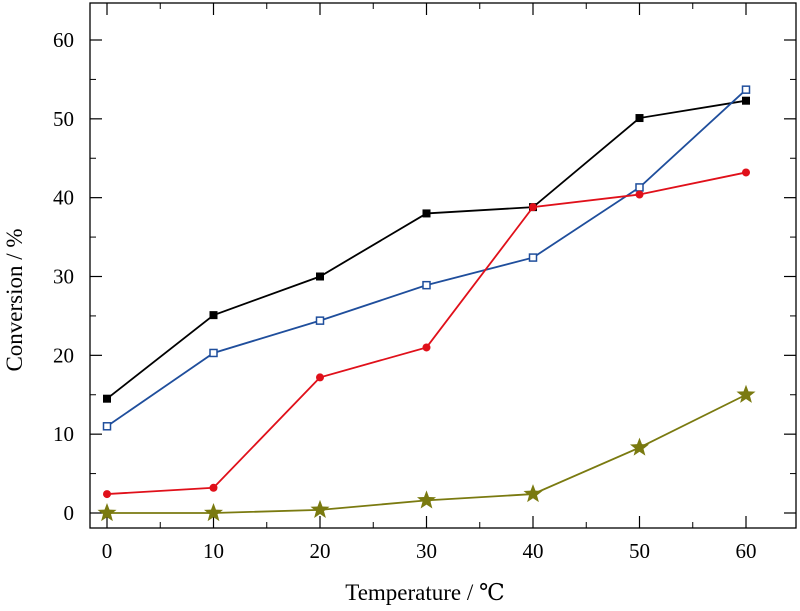  What do you see at coordinates (213, 551) in the screenshot?
I see `x-tick-label: 10` at bounding box center [213, 551].